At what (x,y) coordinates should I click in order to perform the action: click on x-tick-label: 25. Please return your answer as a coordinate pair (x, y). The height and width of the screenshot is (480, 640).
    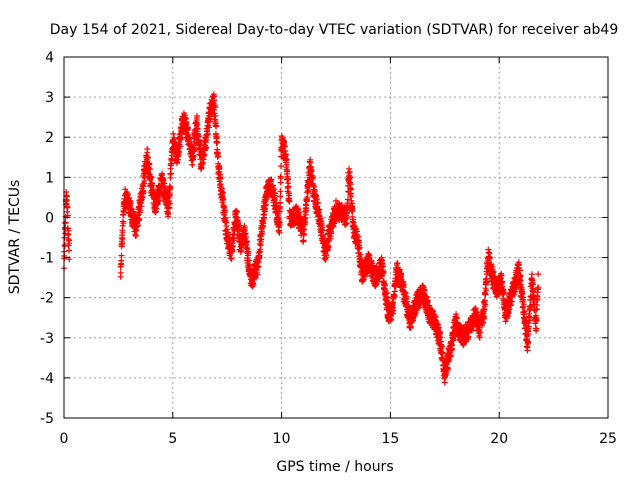
    Looking at the image, I should click on (608, 439).